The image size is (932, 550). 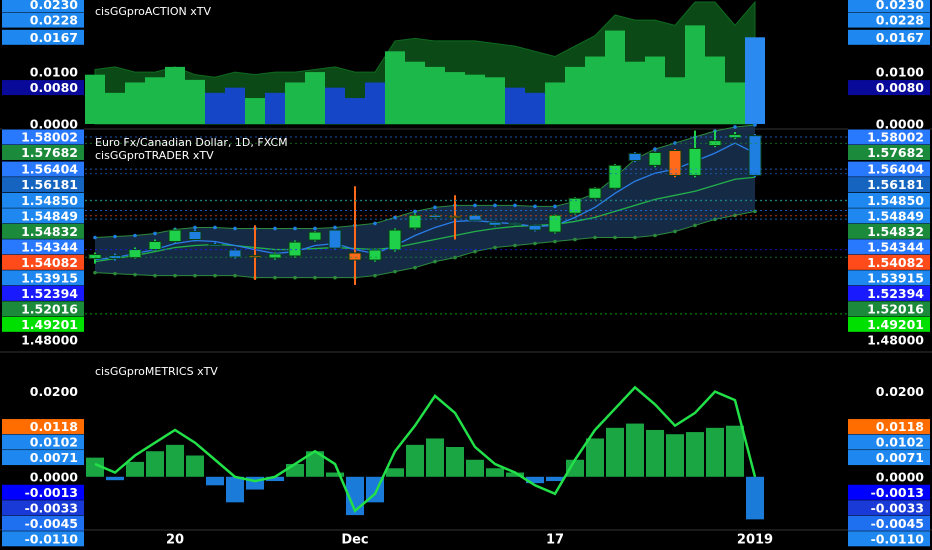 I want to click on y-tick-badge: 0.0102, so click(x=43, y=442).